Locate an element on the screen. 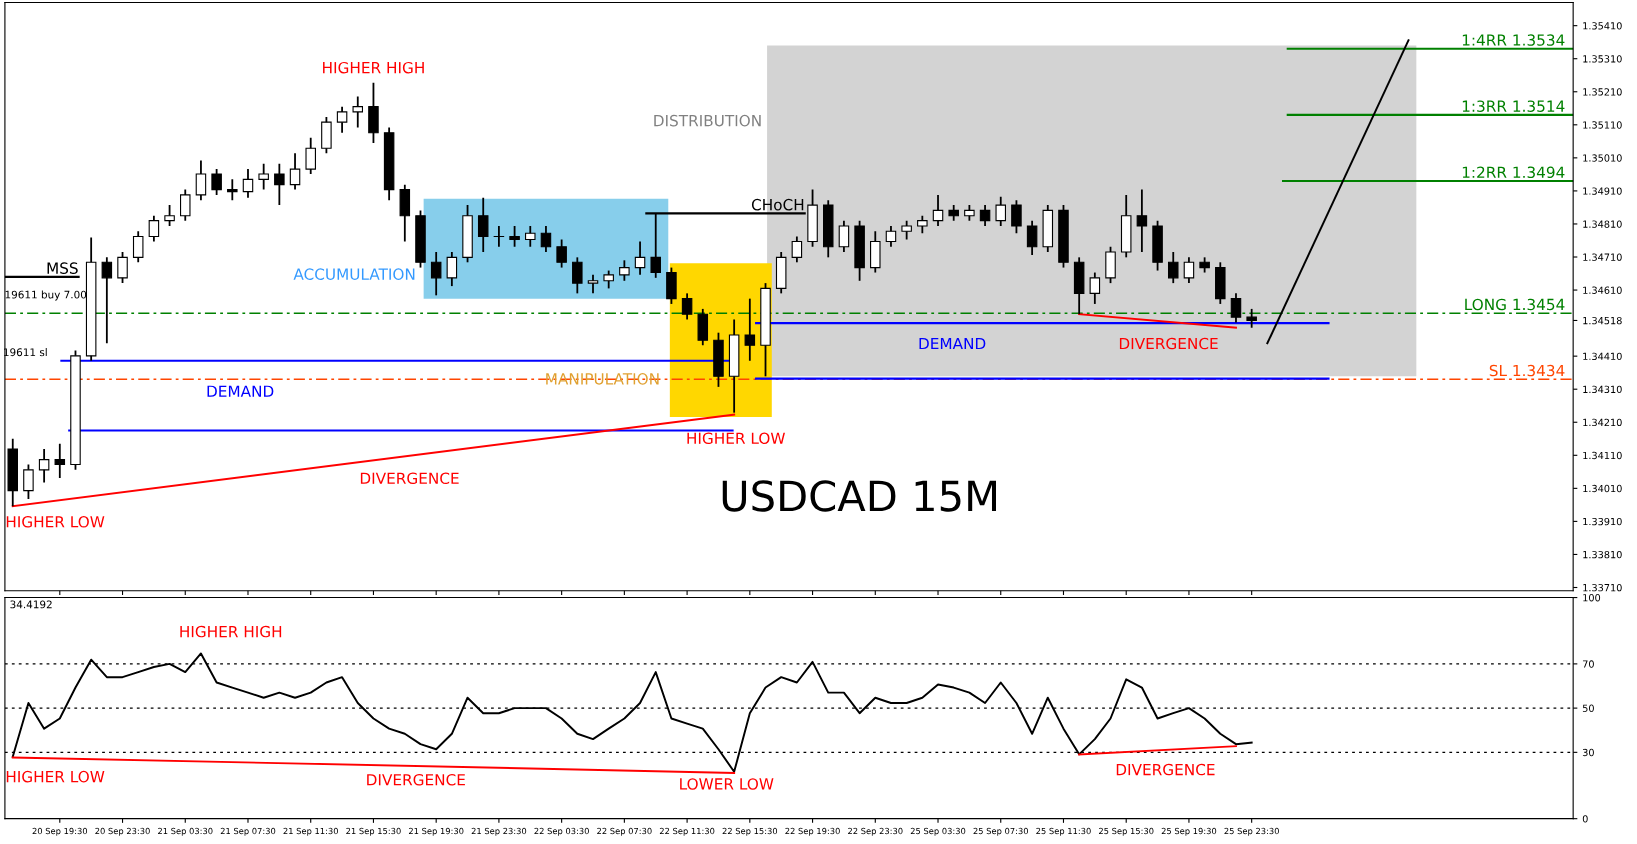 This screenshot has height=844, width=1637. y-tick-label: 1.35310 is located at coordinates (1602, 59).